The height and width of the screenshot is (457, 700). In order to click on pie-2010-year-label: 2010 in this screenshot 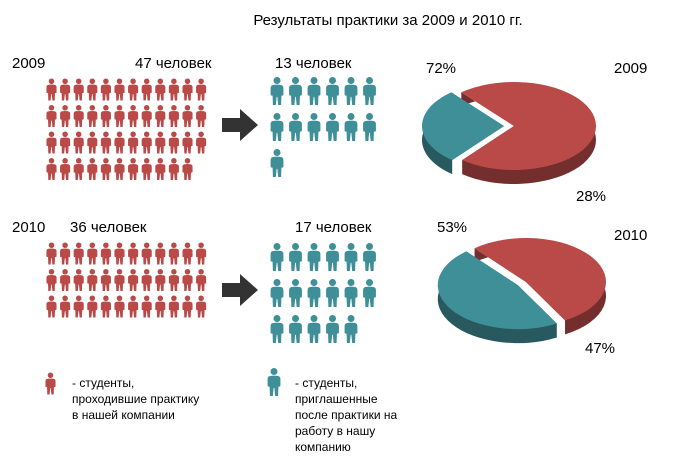, I will do `click(631, 235)`.